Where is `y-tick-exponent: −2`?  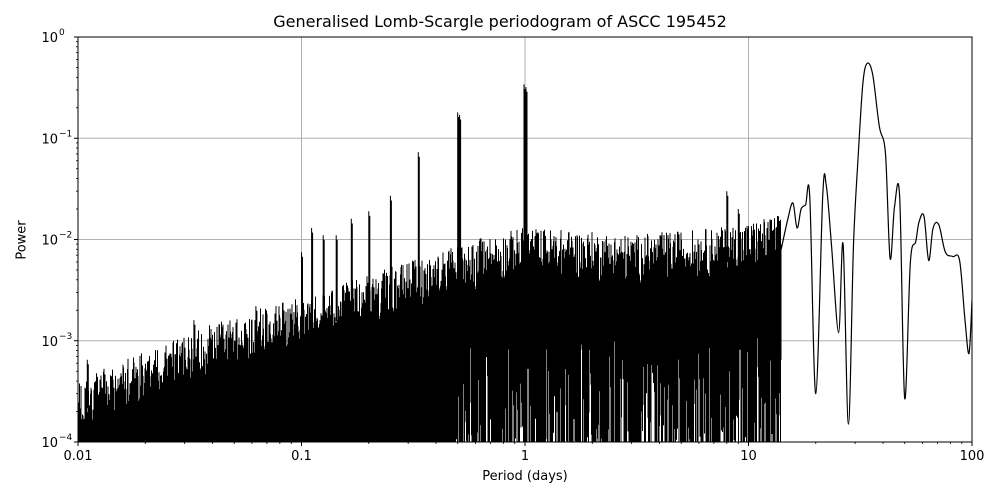
y-tick-exponent: −2 is located at coordinates (65, 236).